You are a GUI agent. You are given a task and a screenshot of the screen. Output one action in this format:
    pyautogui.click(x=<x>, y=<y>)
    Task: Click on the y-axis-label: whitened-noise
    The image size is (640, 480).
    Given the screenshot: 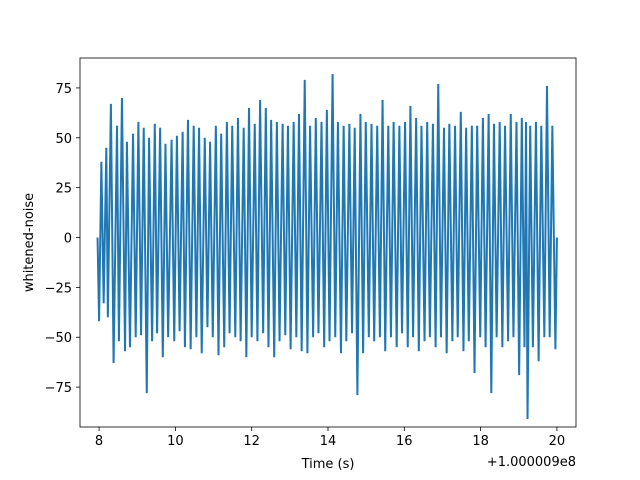 What is the action you would take?
    pyautogui.click(x=29, y=242)
    